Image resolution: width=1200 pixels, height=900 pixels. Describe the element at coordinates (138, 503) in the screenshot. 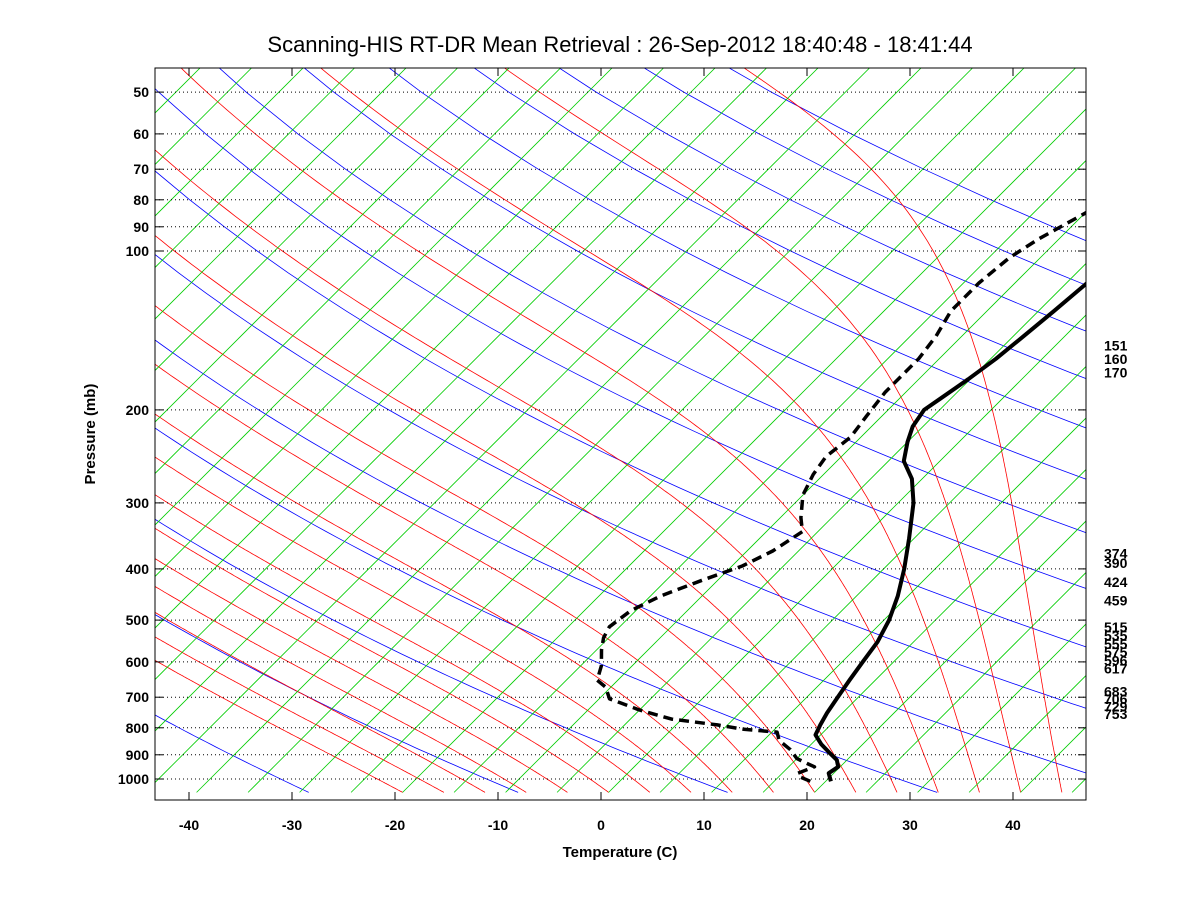

I see `y-tick-label: 300` at that location.